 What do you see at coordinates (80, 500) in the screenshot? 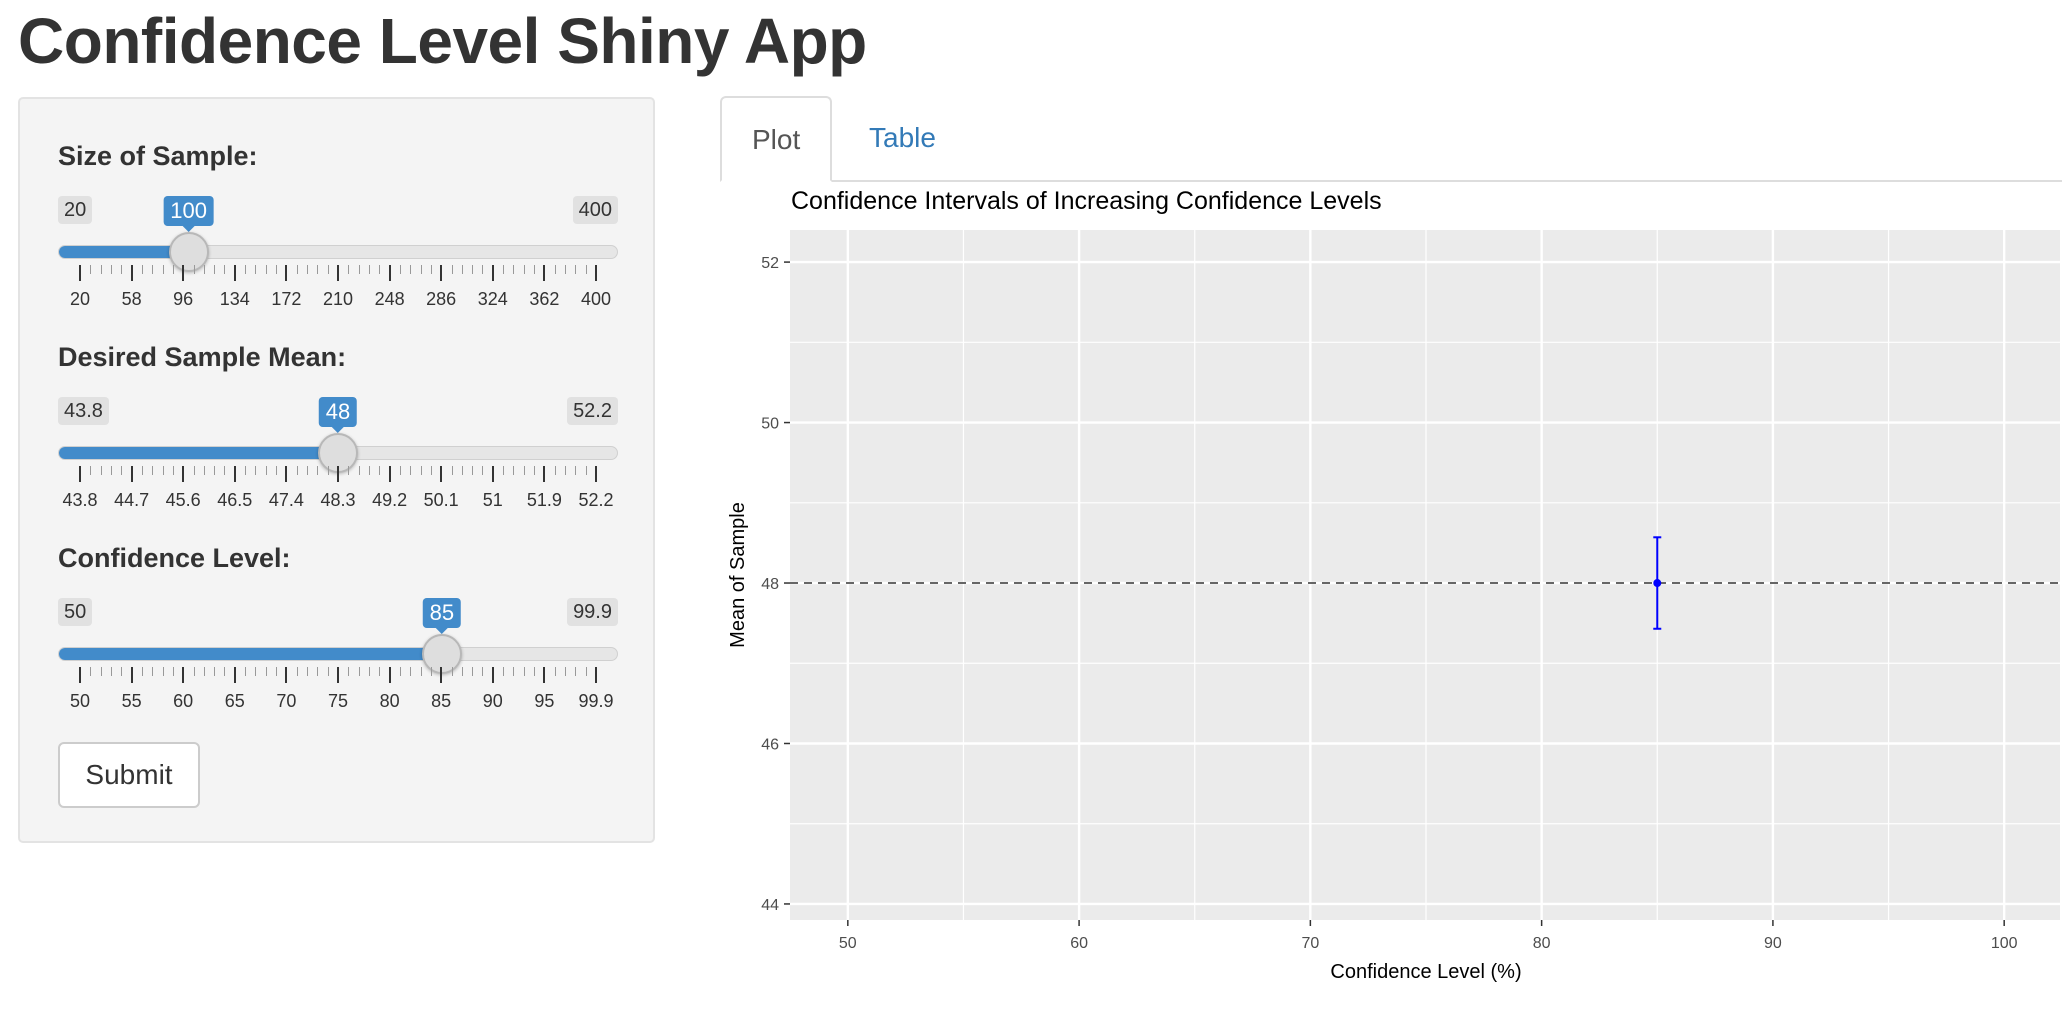
I see `slider-tick-label: 43.8` at bounding box center [80, 500].